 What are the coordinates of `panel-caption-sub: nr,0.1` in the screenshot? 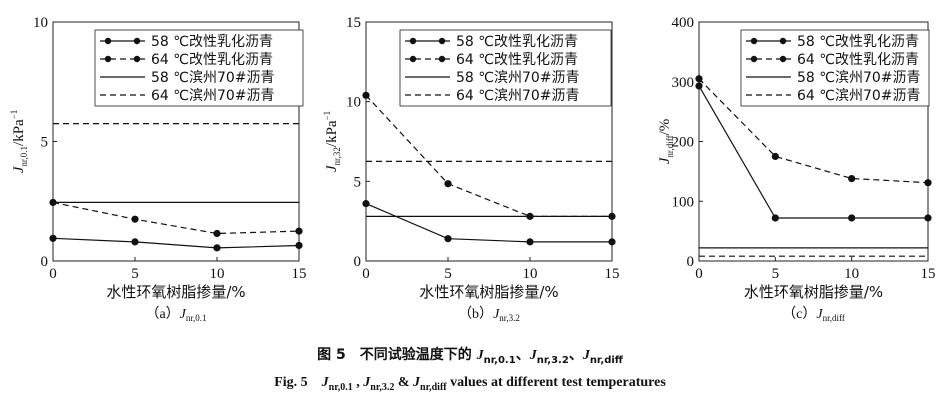 It's located at (196, 318).